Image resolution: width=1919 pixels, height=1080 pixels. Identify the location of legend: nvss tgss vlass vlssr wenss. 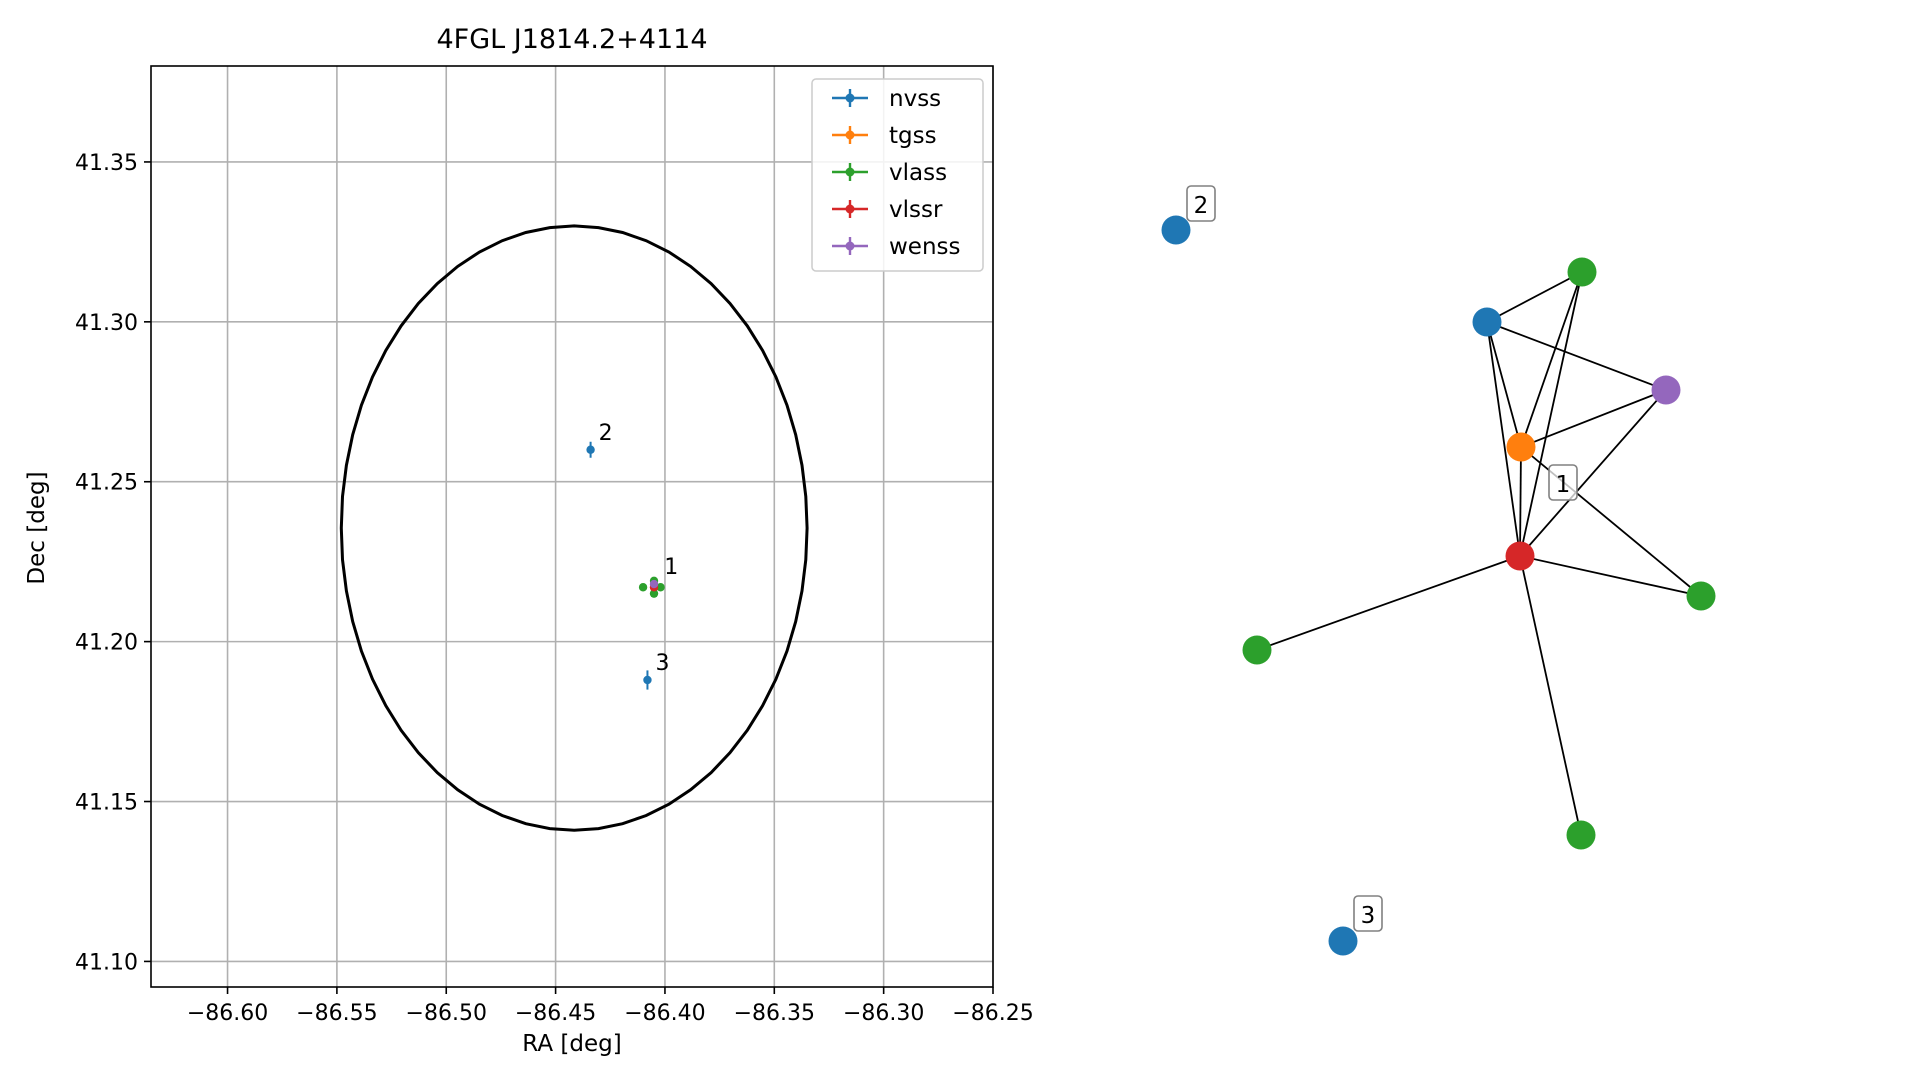
(897, 175).